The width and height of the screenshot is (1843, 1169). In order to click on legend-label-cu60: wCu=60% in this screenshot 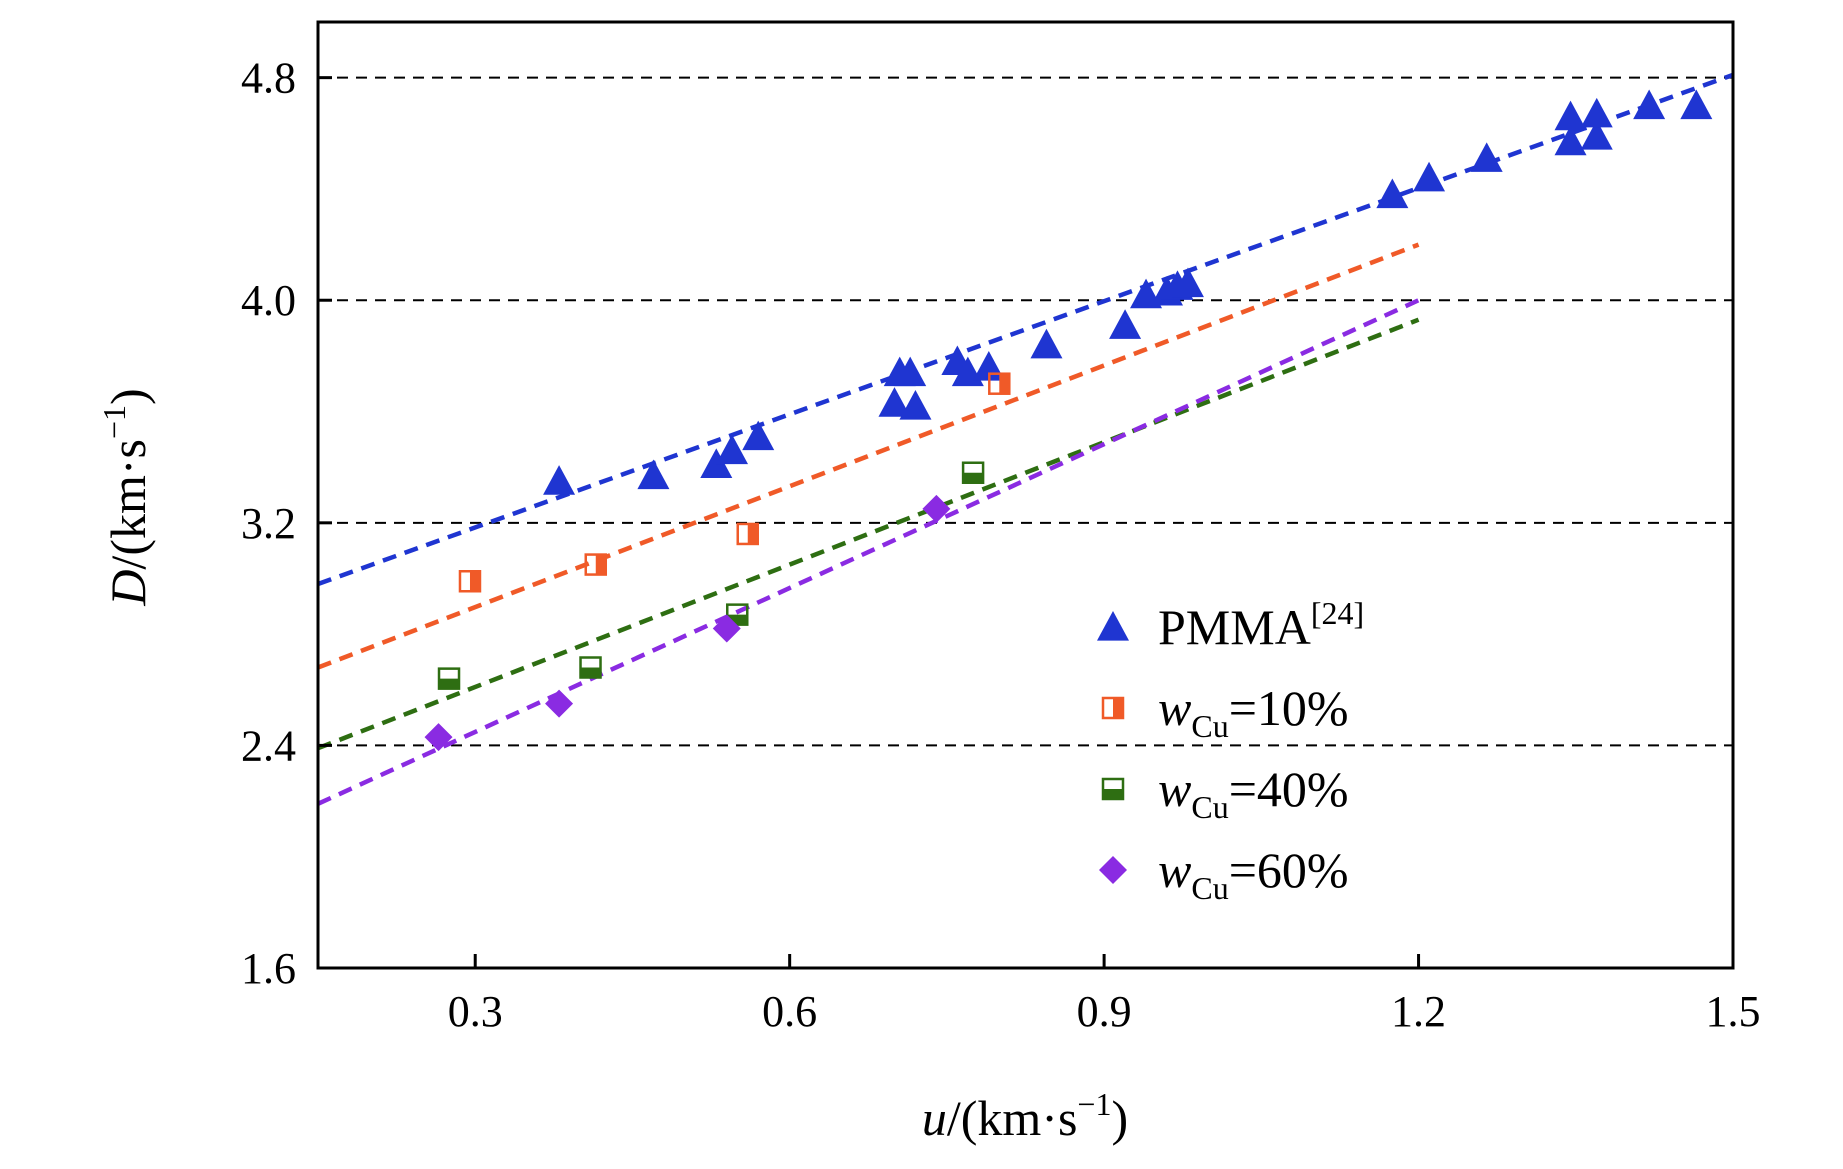, I will do `click(1253, 874)`.